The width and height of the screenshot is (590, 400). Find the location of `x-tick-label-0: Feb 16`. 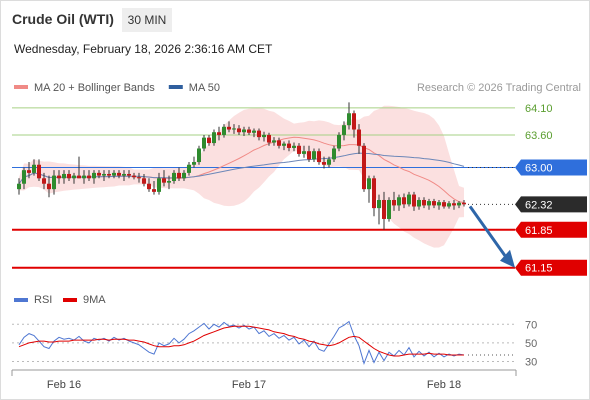

x-tick-label-0: Feb 16 is located at coordinates (64, 385).